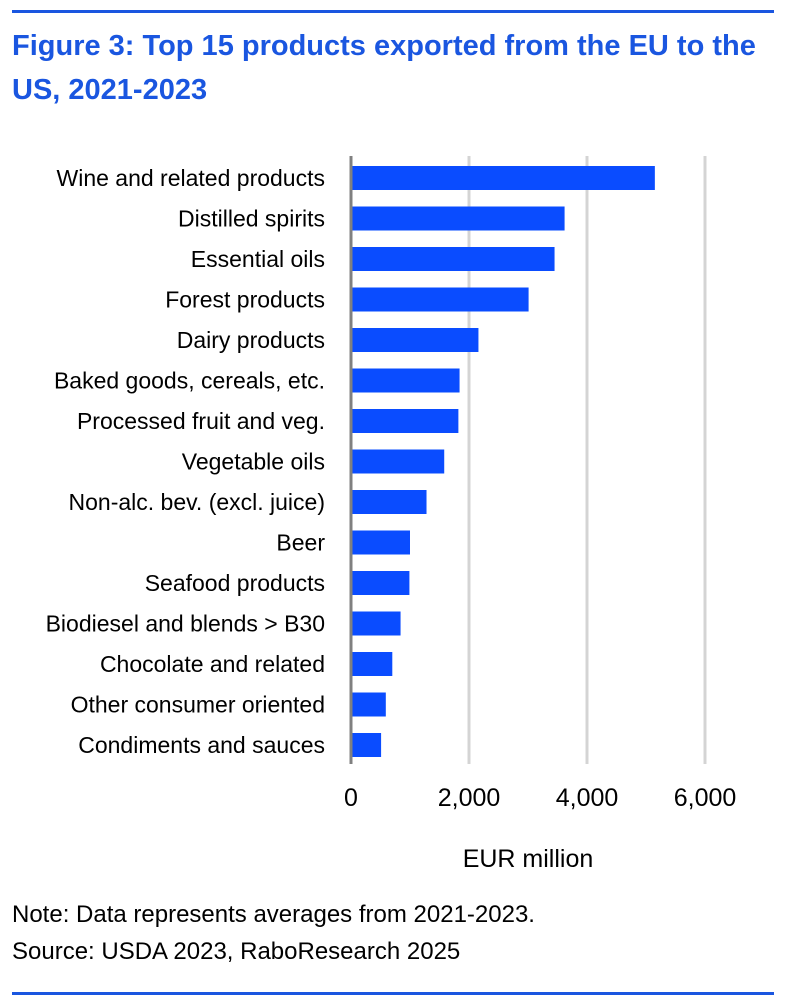 The image size is (785, 1007). I want to click on x-axis-title: EUR million, so click(528, 859).